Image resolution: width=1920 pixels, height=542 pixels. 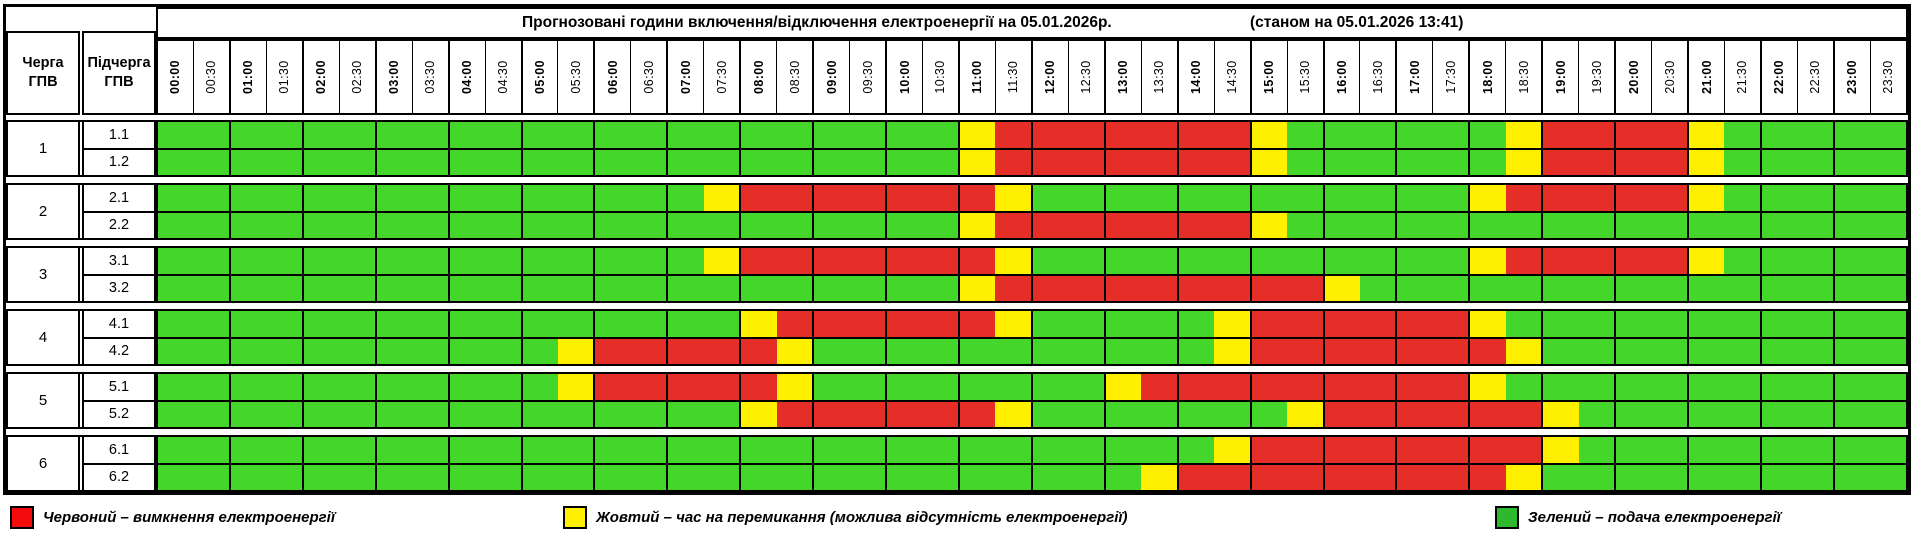 What do you see at coordinates (1377, 77) in the screenshot?
I see `time-cell: 16:30` at bounding box center [1377, 77].